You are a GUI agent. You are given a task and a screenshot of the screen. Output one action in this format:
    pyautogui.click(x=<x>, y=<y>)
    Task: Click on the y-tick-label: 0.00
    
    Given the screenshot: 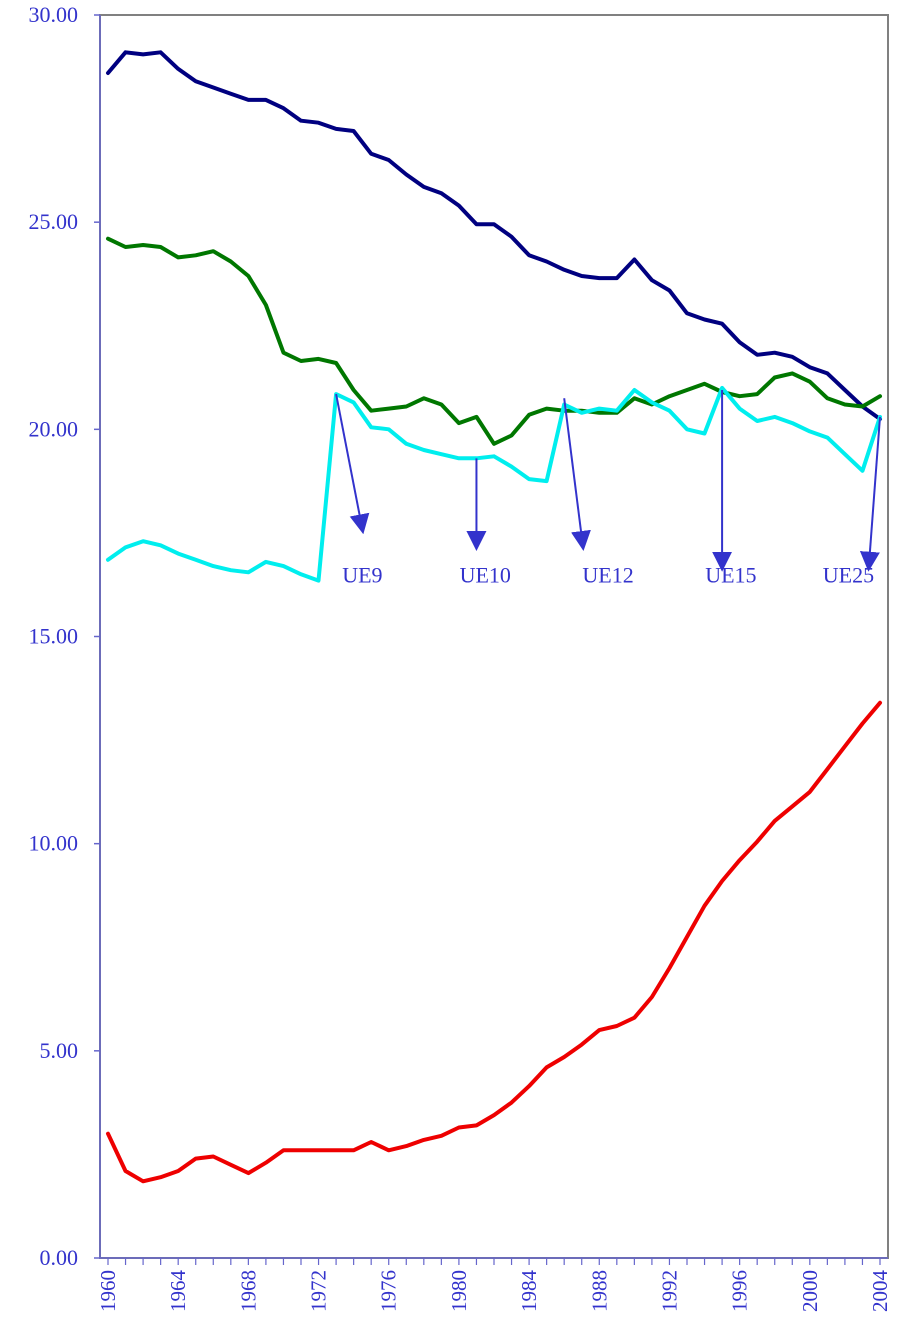 What is the action you would take?
    pyautogui.click(x=59, y=1257)
    